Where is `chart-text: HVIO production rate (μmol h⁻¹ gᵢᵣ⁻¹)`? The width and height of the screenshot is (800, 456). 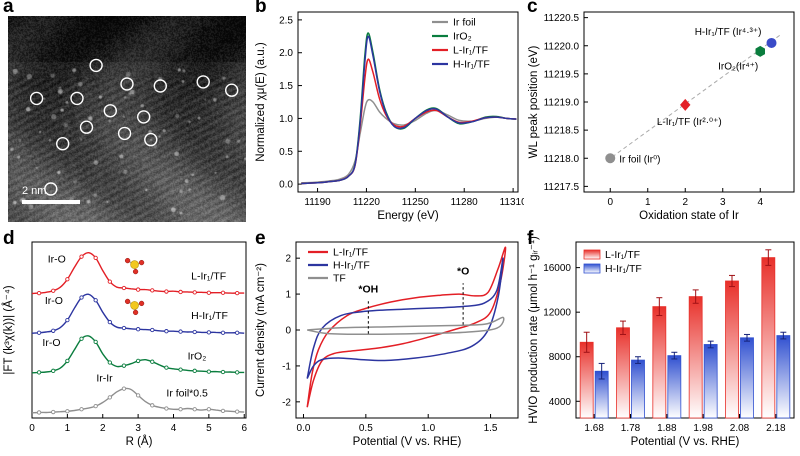 chart-text: HVIO production rate (μmol h⁻¹ gᵢᵣ⁻¹) is located at coordinates (534, 330).